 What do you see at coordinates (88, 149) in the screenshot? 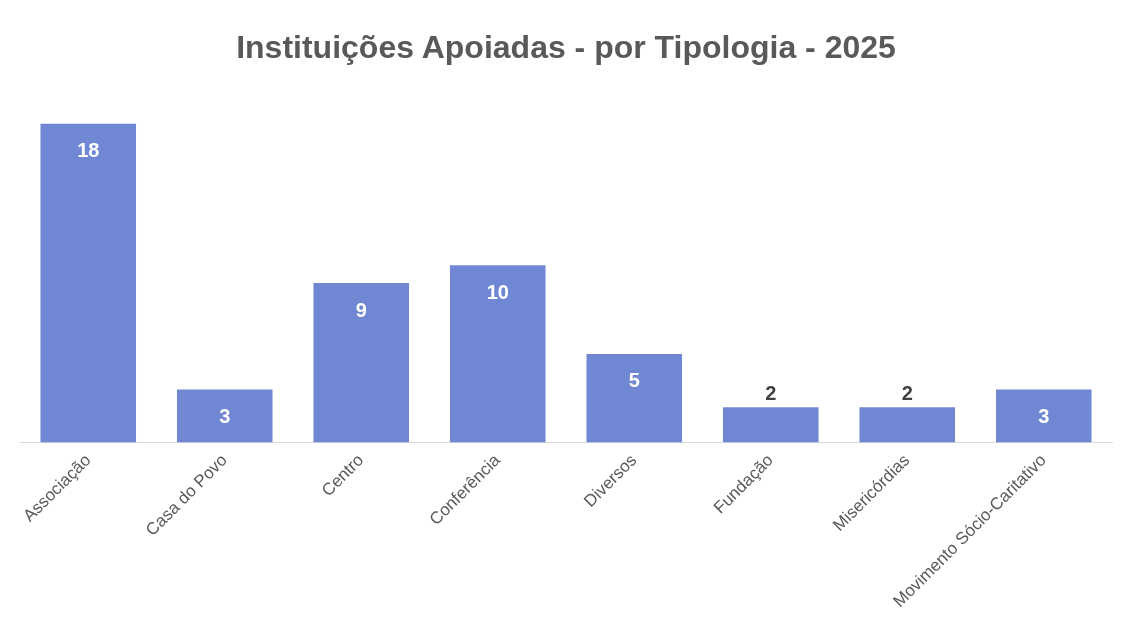
I see `data-label: 18` at bounding box center [88, 149].